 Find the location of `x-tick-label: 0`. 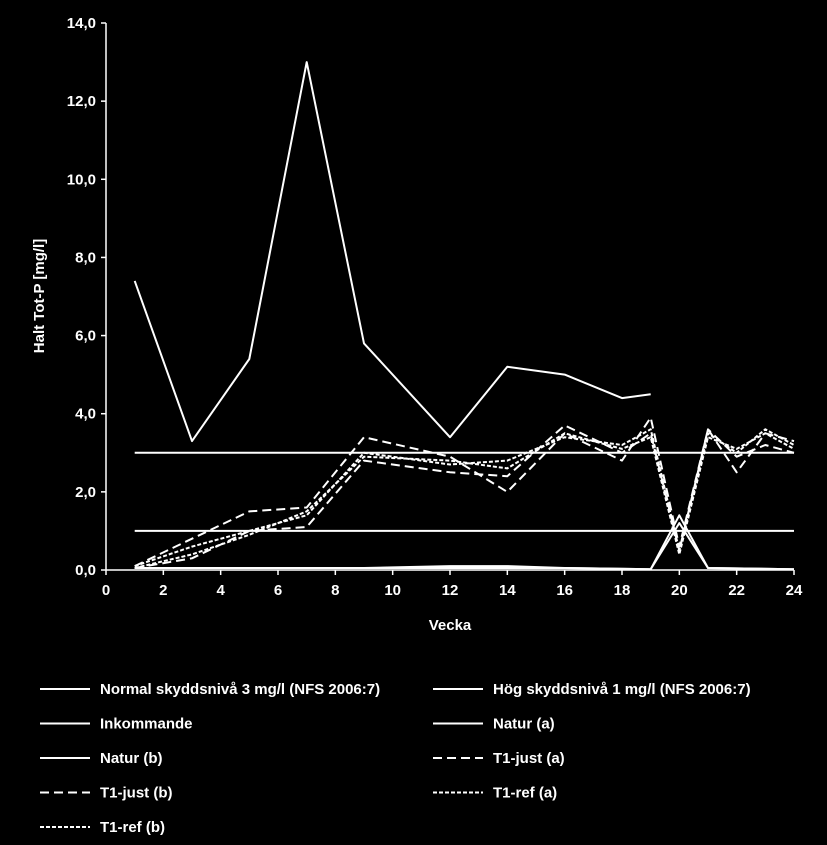

x-tick-label: 0 is located at coordinates (106, 590).